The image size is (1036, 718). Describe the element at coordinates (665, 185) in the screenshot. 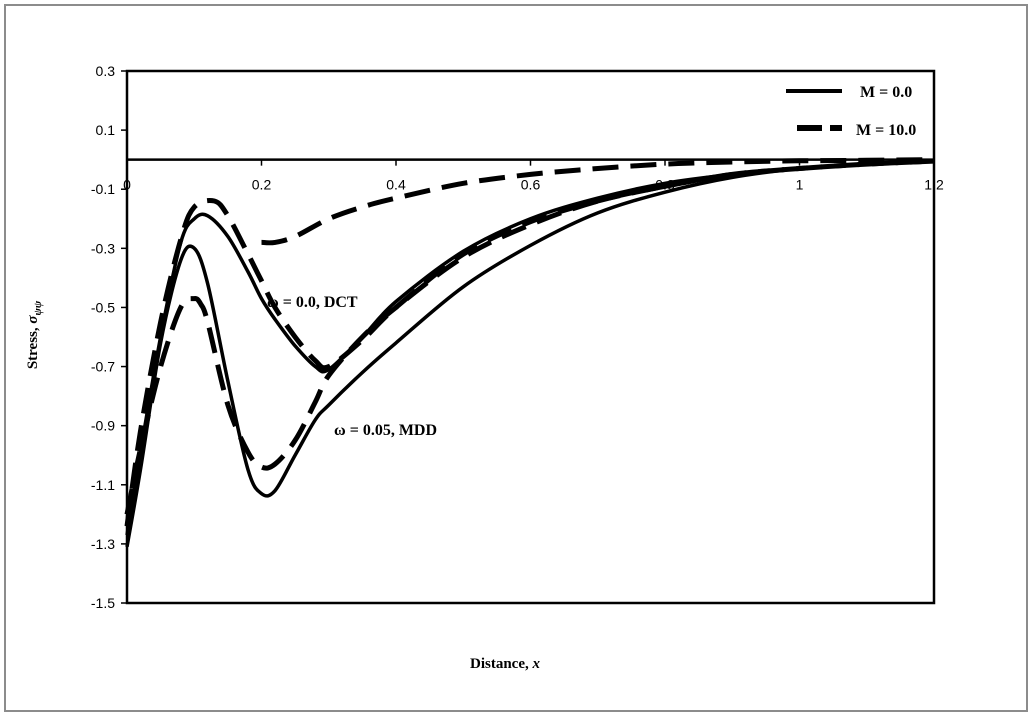

I see `x-tick-label: 0.8` at that location.